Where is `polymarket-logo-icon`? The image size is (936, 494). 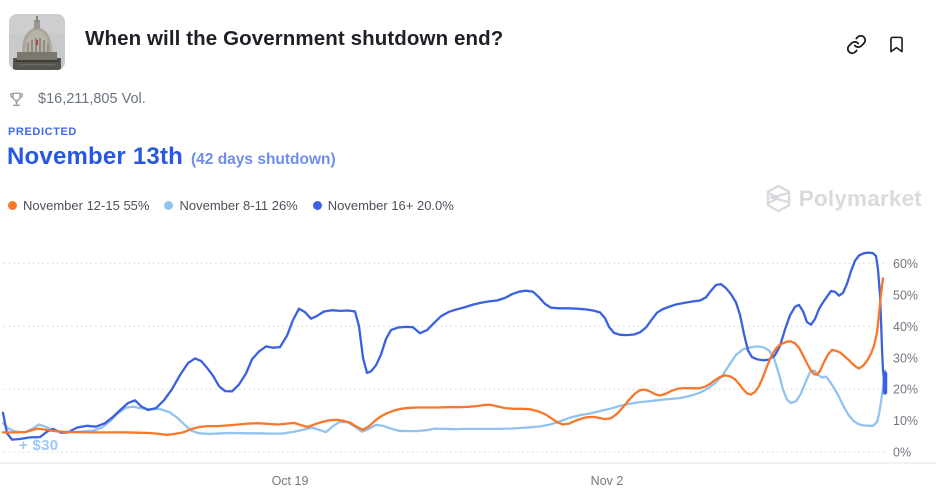
polymarket-logo-icon is located at coordinates (778, 198).